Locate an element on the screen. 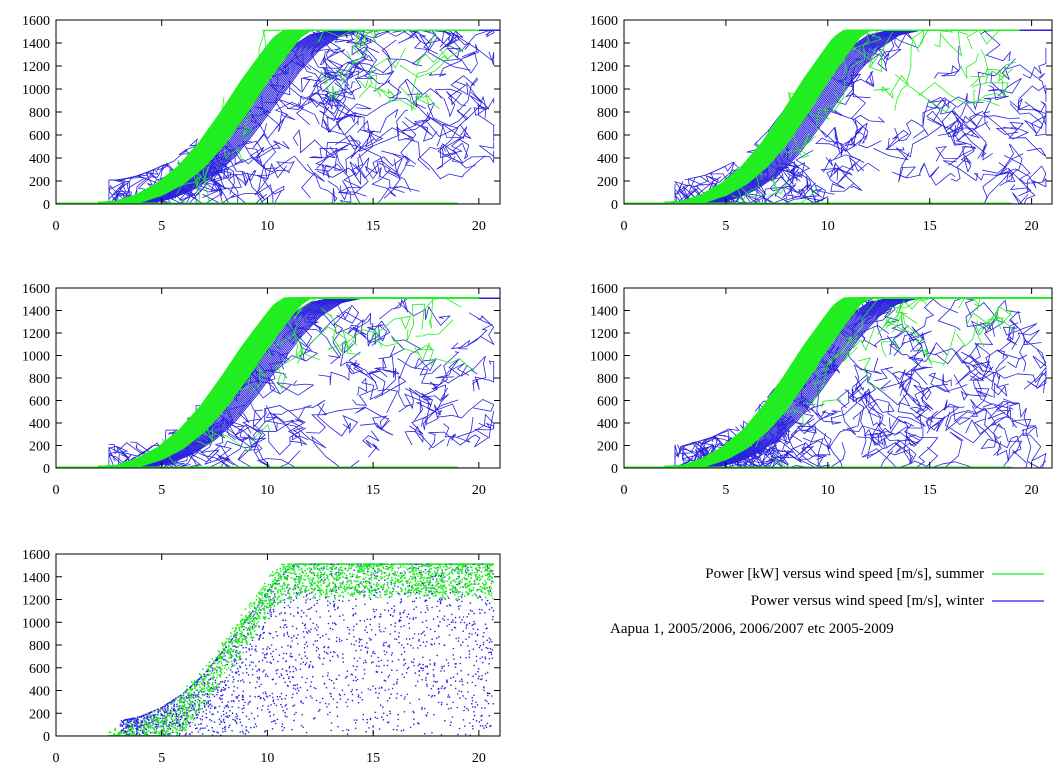 This screenshot has width=1056, height=774. y-tick-label: 800 is located at coordinates (39, 113).